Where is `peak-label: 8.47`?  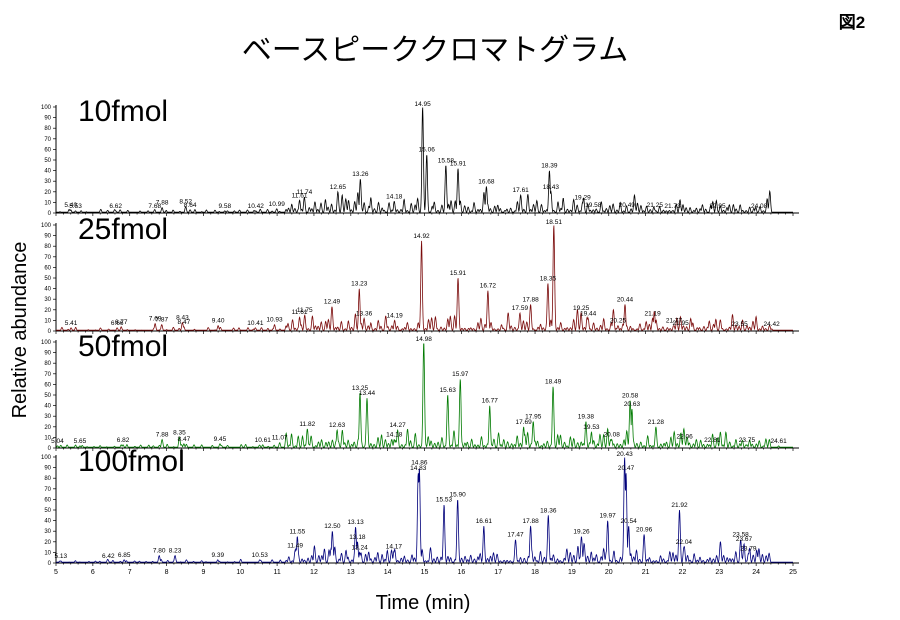 peak-label: 8.47 is located at coordinates (184, 322).